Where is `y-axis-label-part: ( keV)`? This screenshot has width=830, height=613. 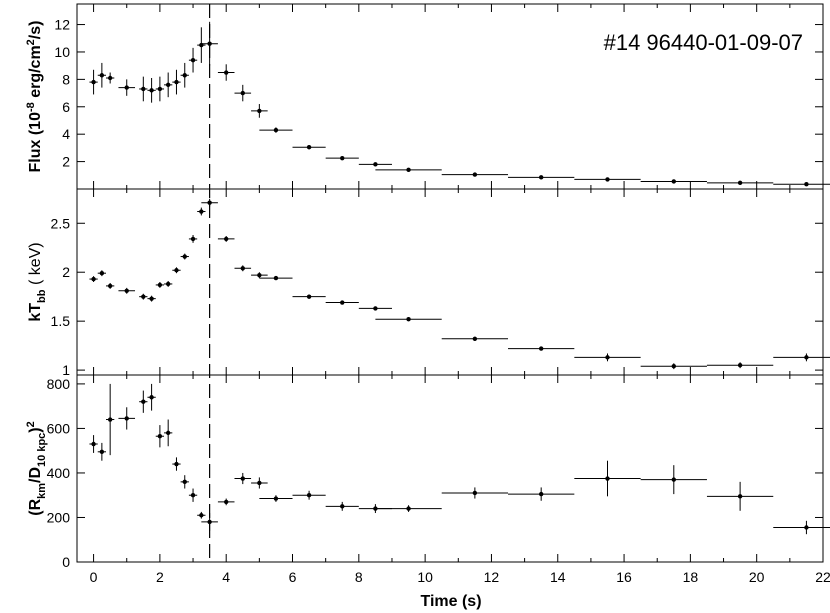
y-axis-label-part: ( keV) is located at coordinates (35, 265).